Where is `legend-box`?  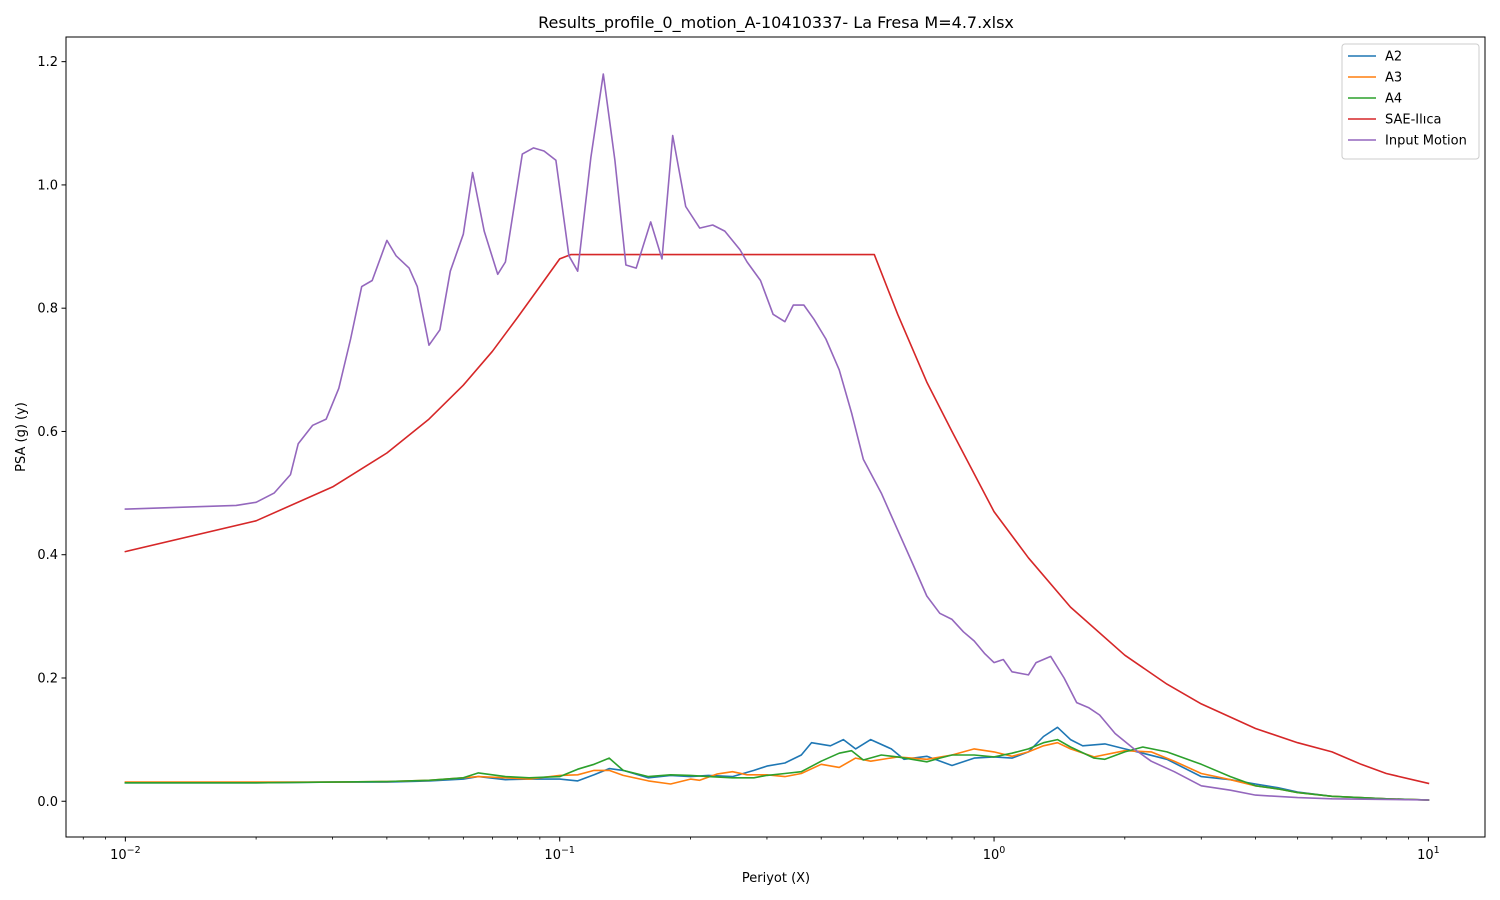
legend-box is located at coordinates (1410, 101).